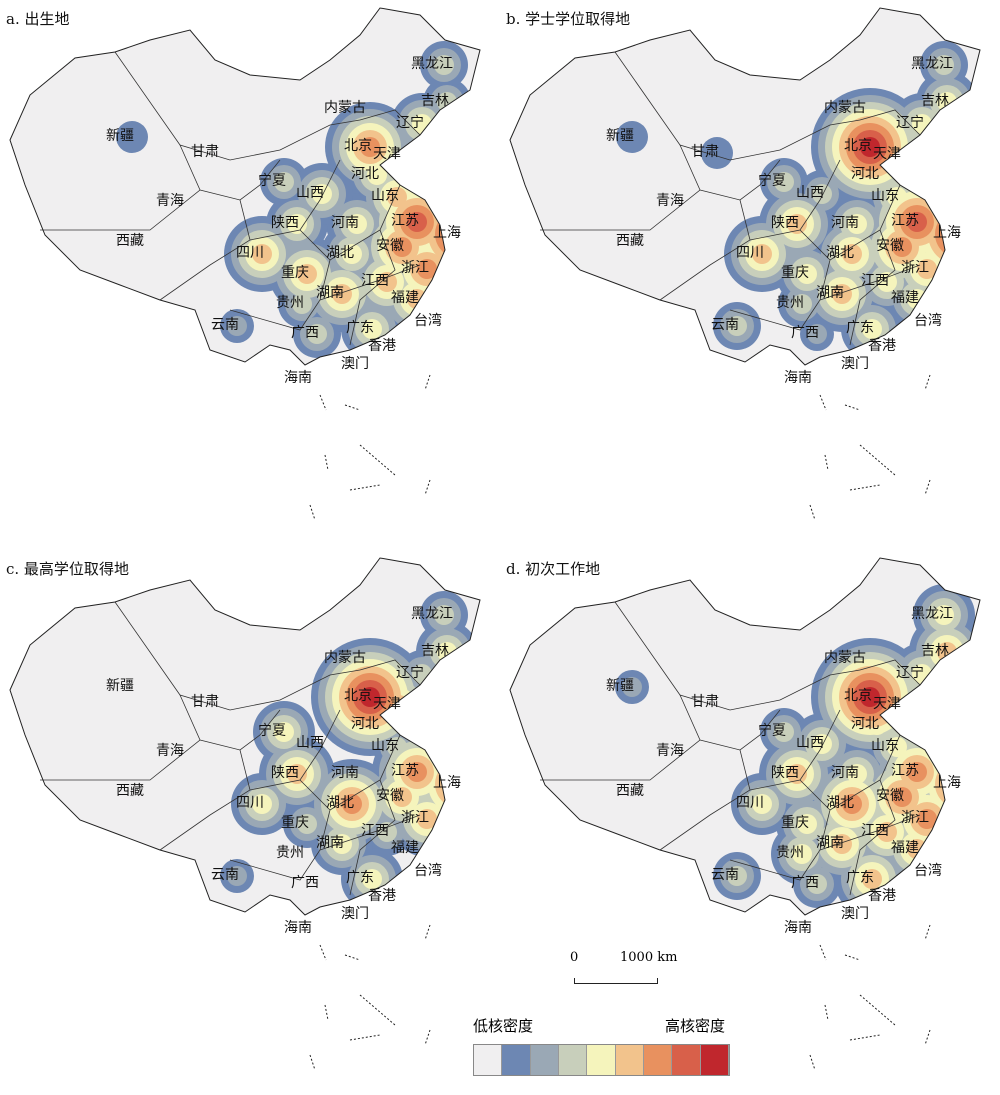 This screenshot has height=1095, width=1000. Describe the element at coordinates (360, 328) in the screenshot. I see `province-label: 广东` at that location.